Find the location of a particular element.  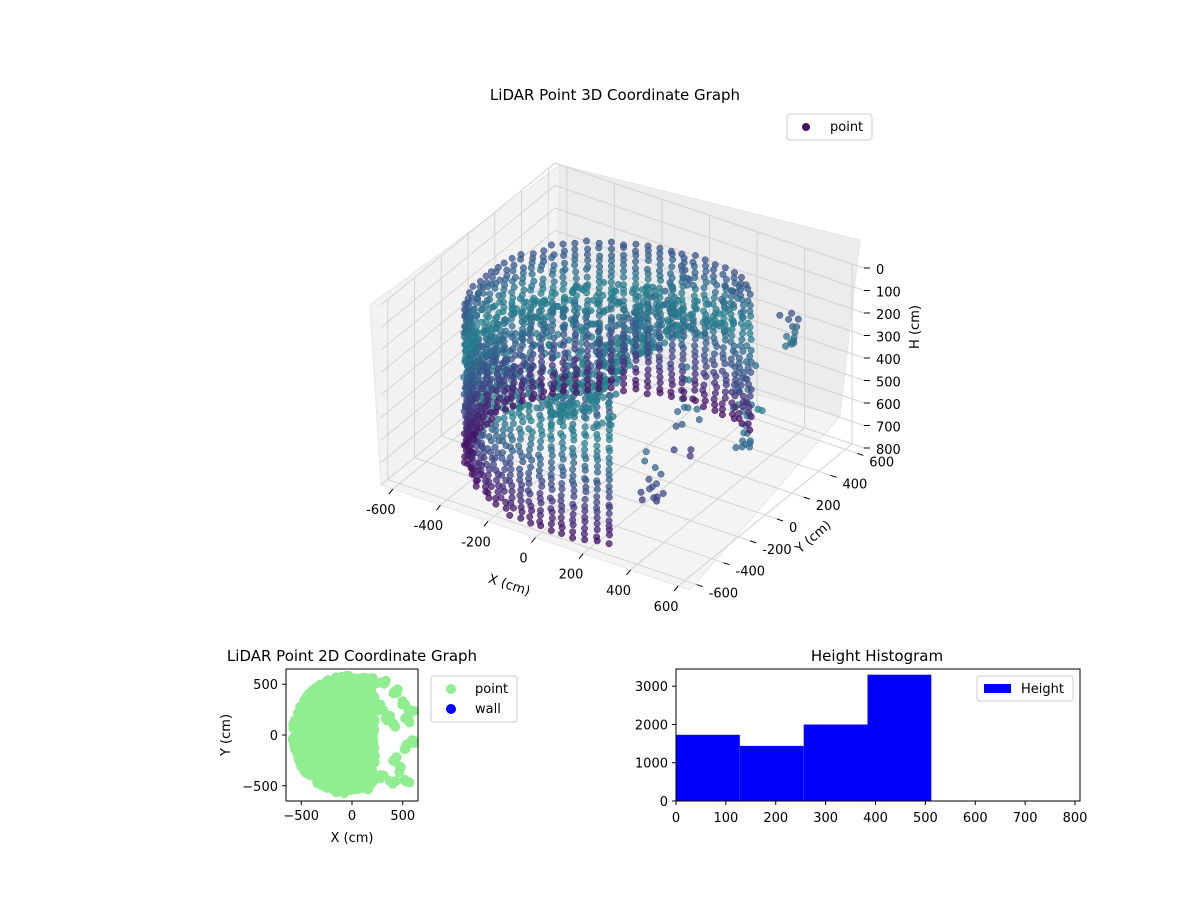

x-tick-label-hist: 0 is located at coordinates (676, 818).